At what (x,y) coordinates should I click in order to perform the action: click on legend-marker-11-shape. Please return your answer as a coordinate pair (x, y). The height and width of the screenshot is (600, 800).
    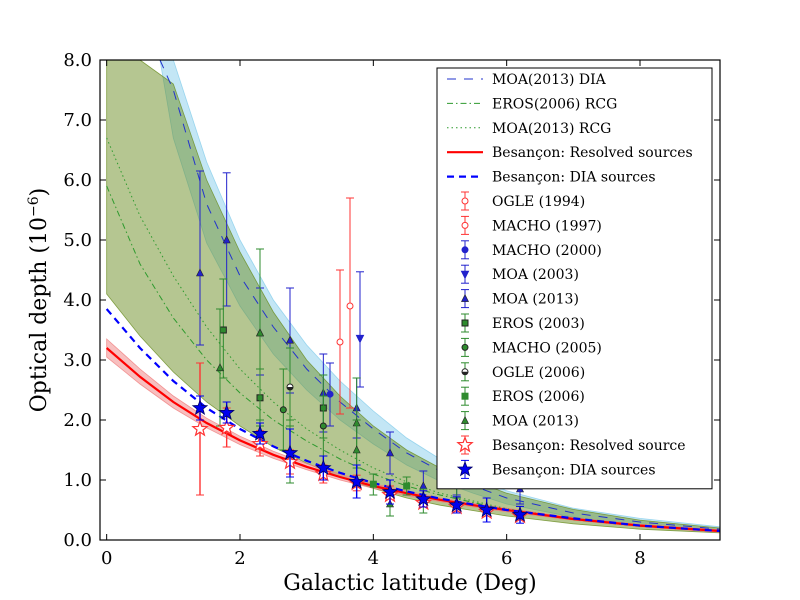
    Looking at the image, I should click on (465, 347).